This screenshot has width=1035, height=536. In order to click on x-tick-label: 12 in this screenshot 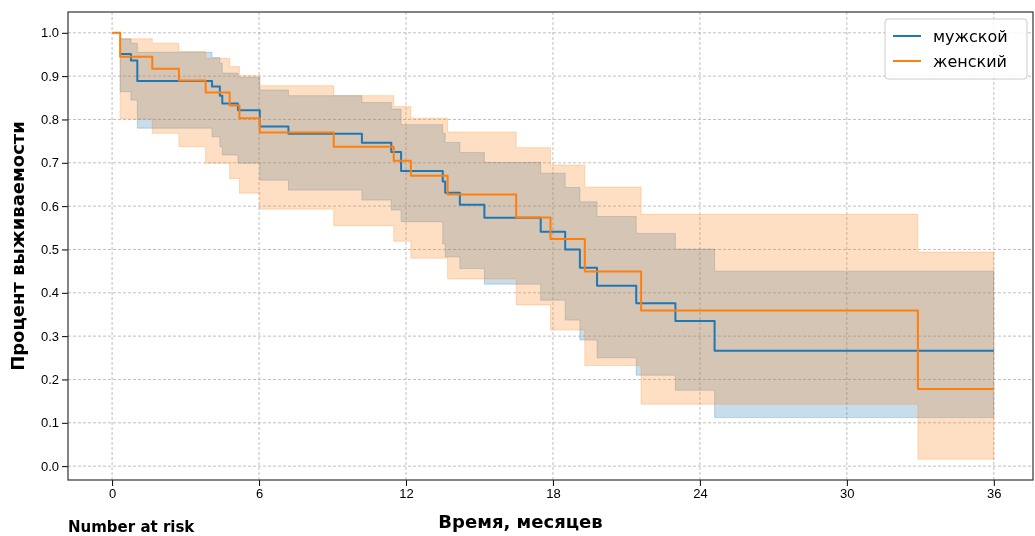, I will do `click(406, 494)`.